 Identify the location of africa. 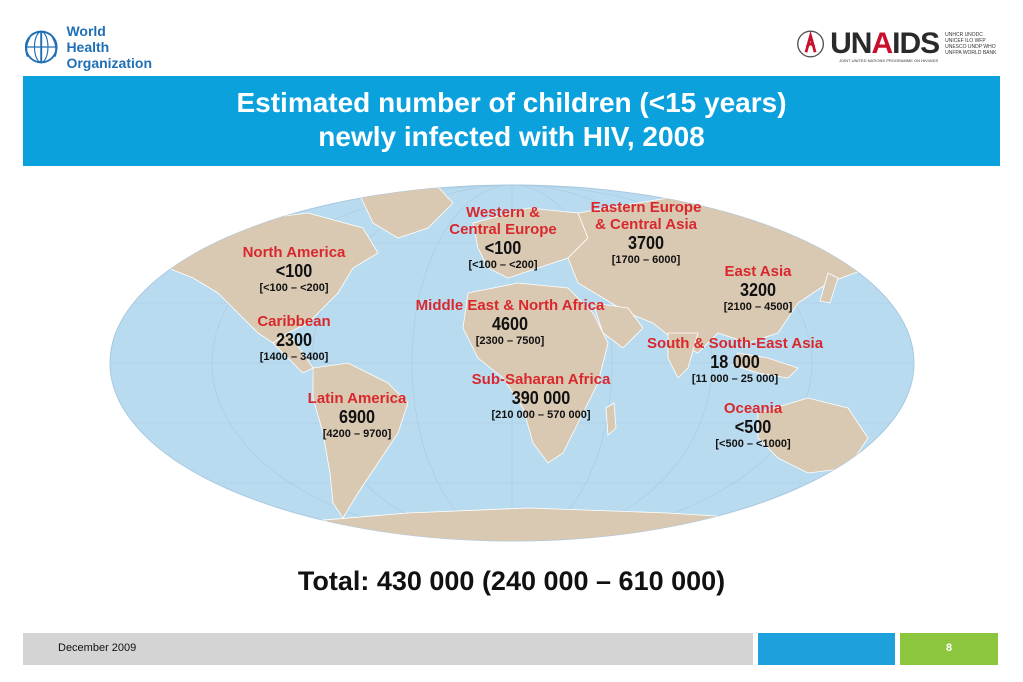
(535, 373).